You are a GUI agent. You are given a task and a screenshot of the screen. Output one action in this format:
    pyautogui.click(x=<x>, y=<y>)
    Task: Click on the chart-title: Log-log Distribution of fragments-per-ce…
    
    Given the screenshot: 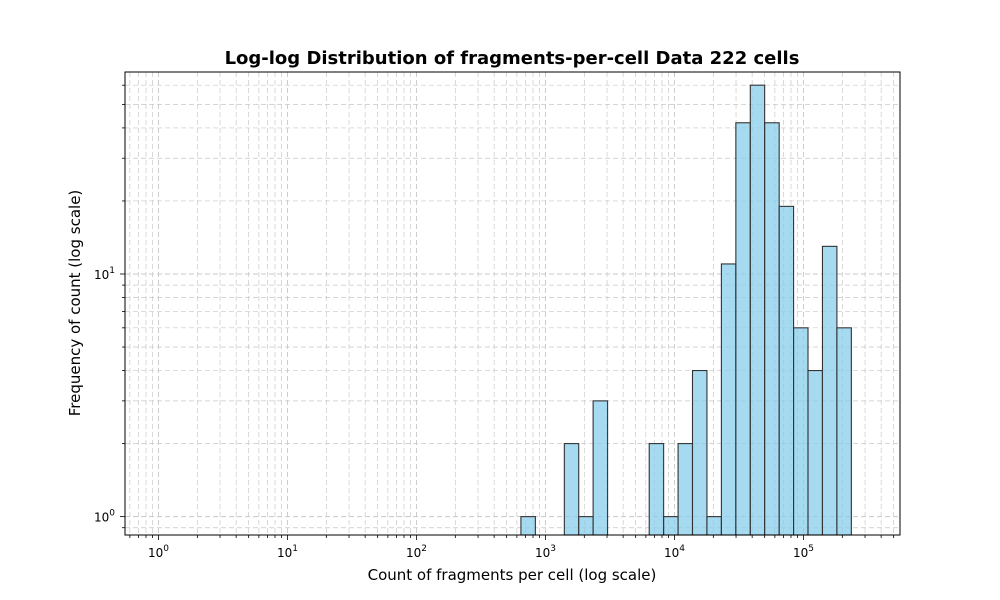 What is the action you would take?
    pyautogui.click(x=512, y=58)
    